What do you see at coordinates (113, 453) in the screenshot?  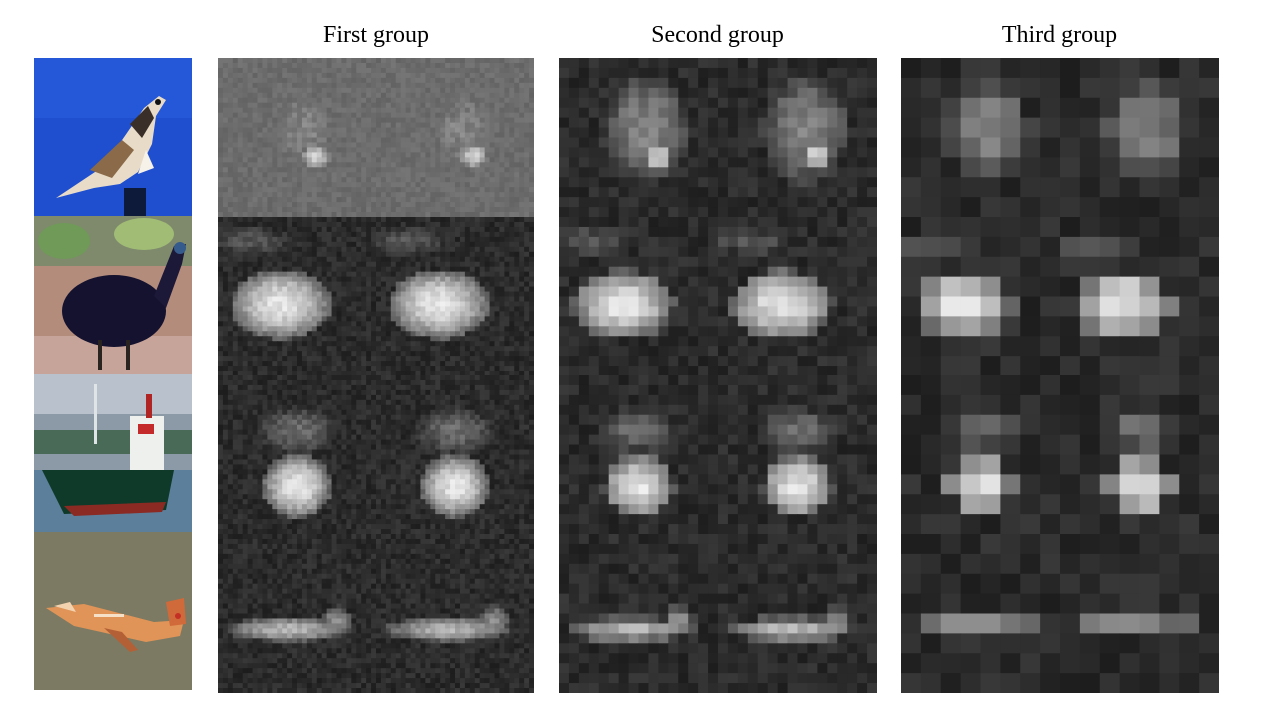 I see `input-image-ship` at bounding box center [113, 453].